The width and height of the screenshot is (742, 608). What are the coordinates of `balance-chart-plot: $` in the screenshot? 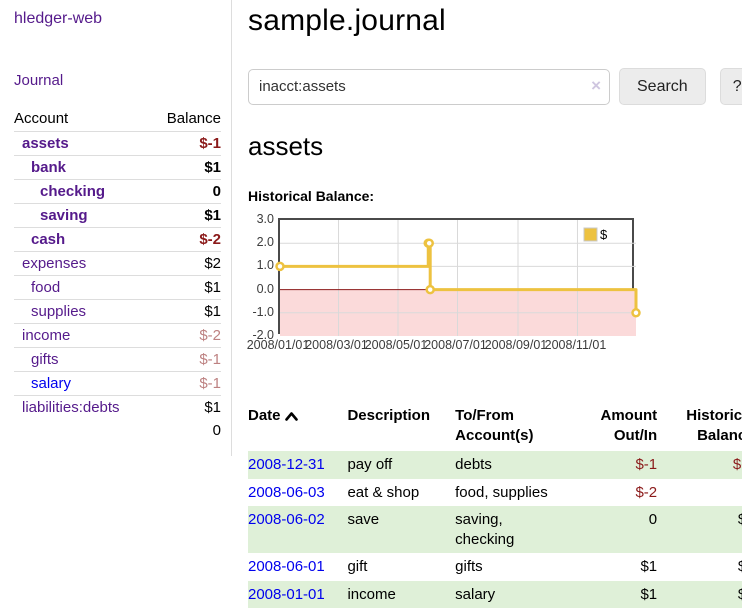 It's located at (456, 276).